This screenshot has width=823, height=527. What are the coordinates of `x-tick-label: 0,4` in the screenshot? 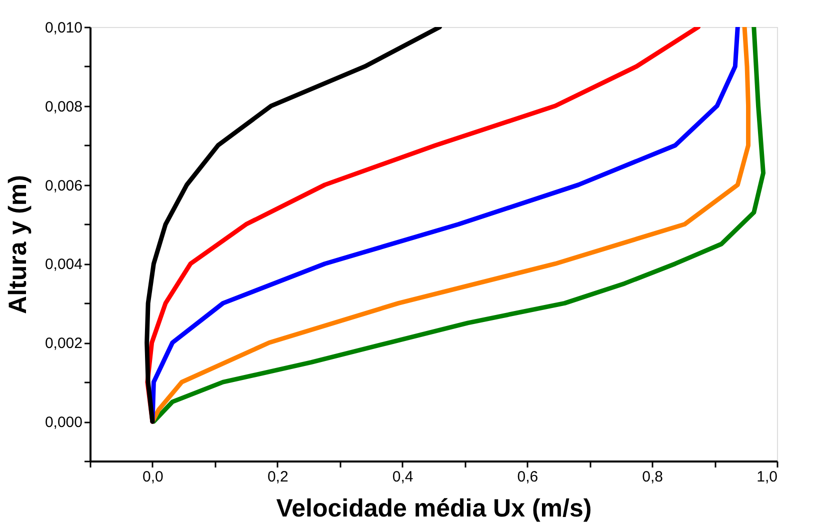 It's located at (403, 477).